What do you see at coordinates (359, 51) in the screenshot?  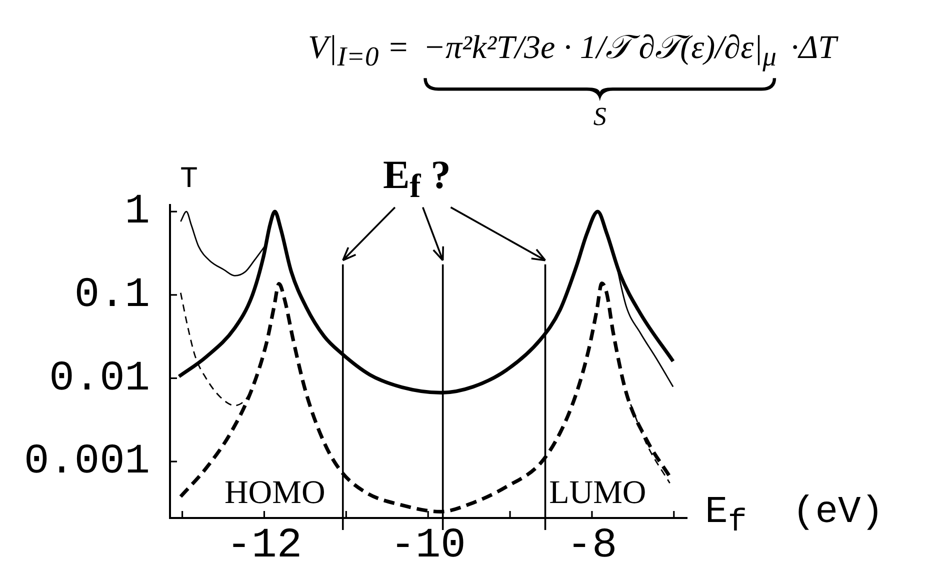 I see `text: V|$_{I=0}$ =` at bounding box center [359, 51].